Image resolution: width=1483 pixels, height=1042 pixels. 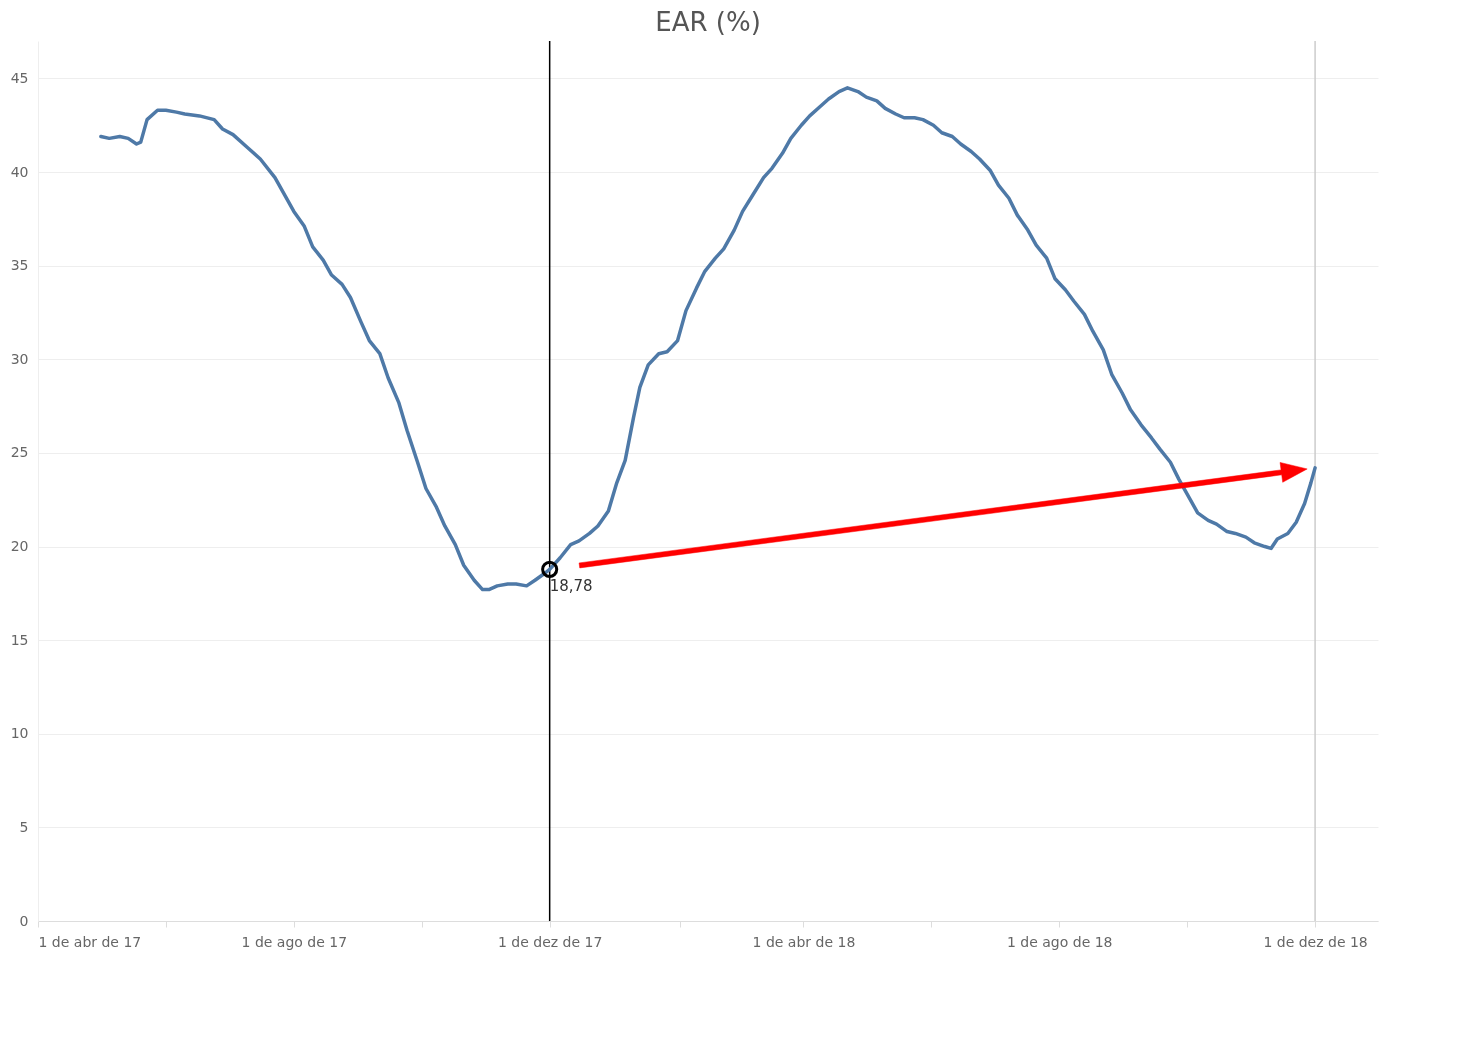 What do you see at coordinates (294, 941) in the screenshot?
I see `x-tick-label: 1 de ago de 17` at bounding box center [294, 941].